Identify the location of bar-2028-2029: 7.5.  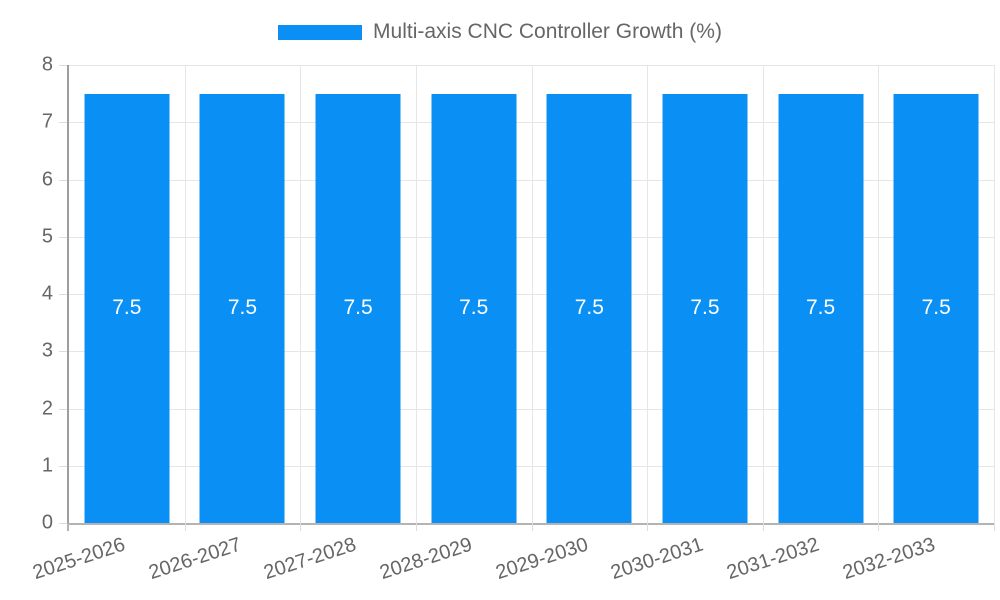
(474, 308).